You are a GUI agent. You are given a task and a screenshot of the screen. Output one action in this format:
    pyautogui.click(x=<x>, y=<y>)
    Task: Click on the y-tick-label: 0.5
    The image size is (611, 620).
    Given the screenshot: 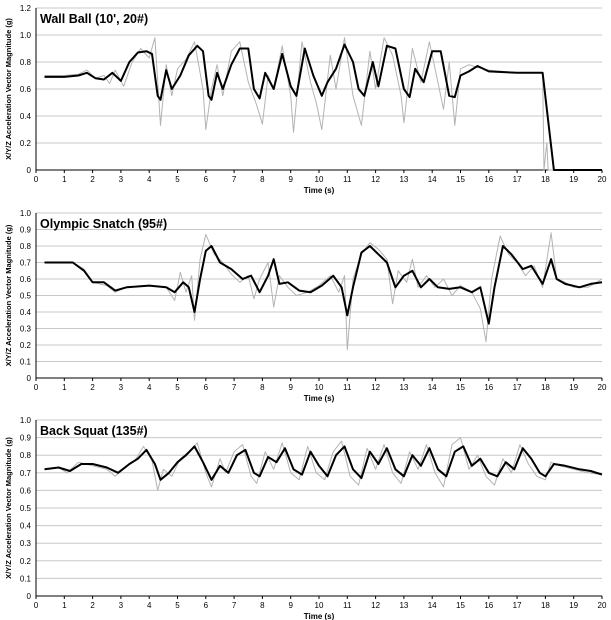 What is the action you would take?
    pyautogui.click(x=26, y=508)
    